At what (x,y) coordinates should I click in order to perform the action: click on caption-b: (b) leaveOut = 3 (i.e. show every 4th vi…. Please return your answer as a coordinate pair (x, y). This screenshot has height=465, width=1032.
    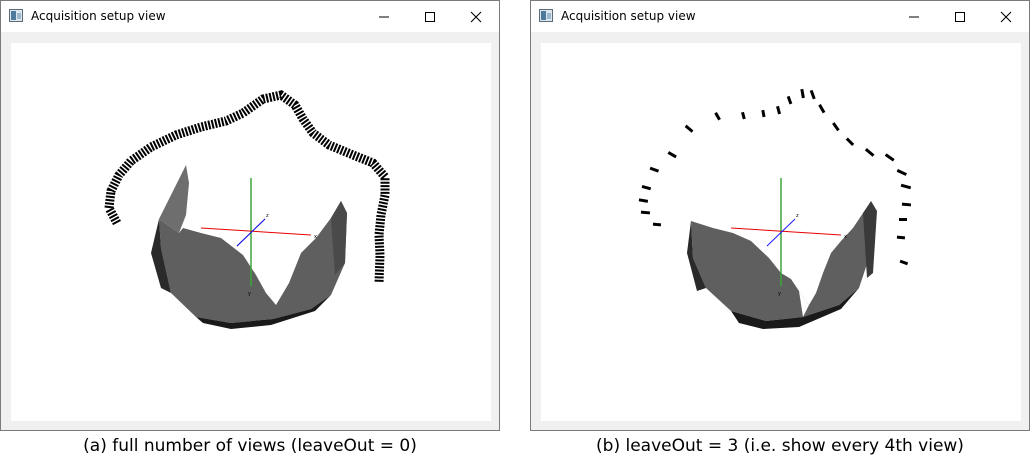
    Looking at the image, I should click on (780, 446).